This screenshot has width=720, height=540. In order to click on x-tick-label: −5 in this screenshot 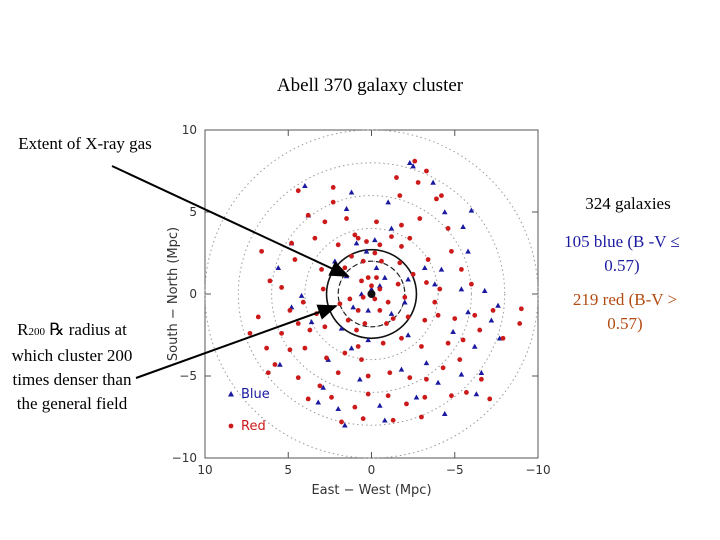, I will do `click(455, 470)`.